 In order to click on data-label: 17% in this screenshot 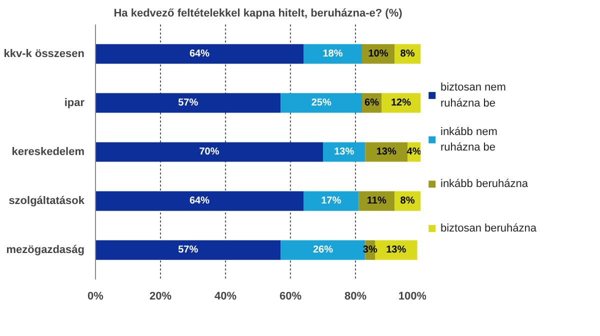, I will do `click(331, 201)`.